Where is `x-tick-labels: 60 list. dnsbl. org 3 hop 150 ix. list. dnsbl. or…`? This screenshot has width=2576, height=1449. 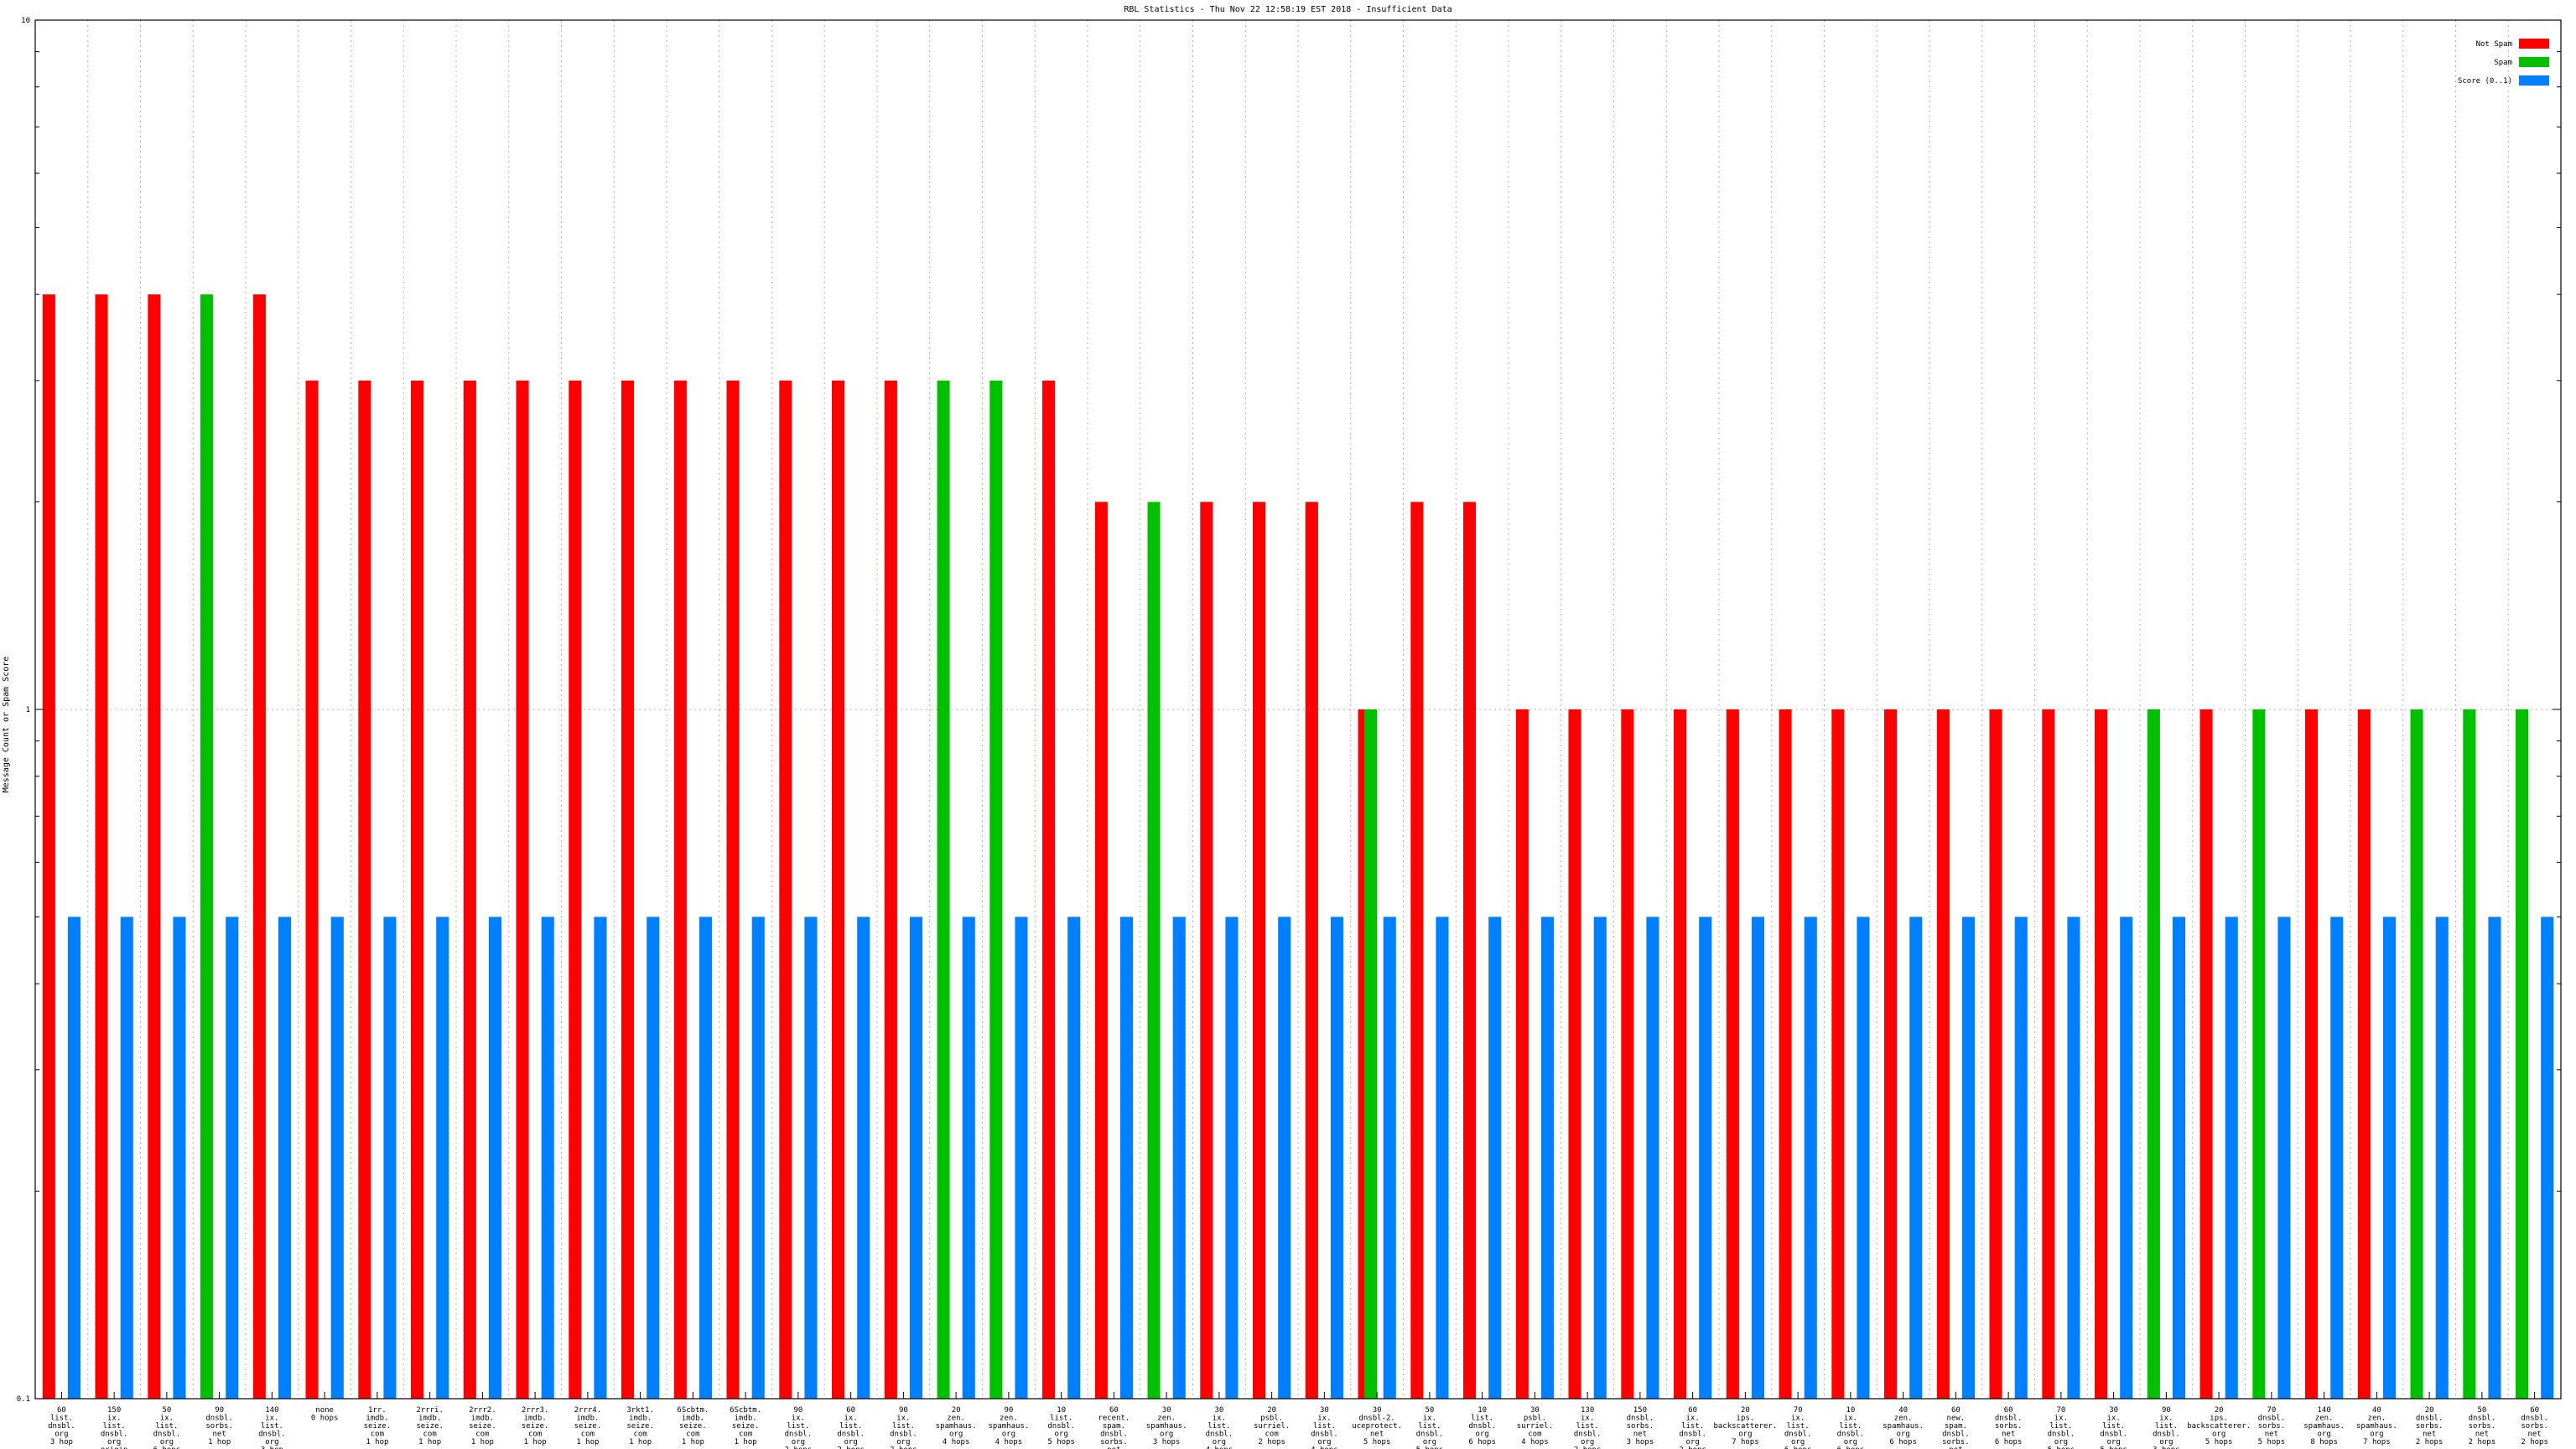 x-tick-labels: 60 list. dnsbl. org 3 hop 150 ix. list. dnsbl. or… is located at coordinates (1298, 1427).